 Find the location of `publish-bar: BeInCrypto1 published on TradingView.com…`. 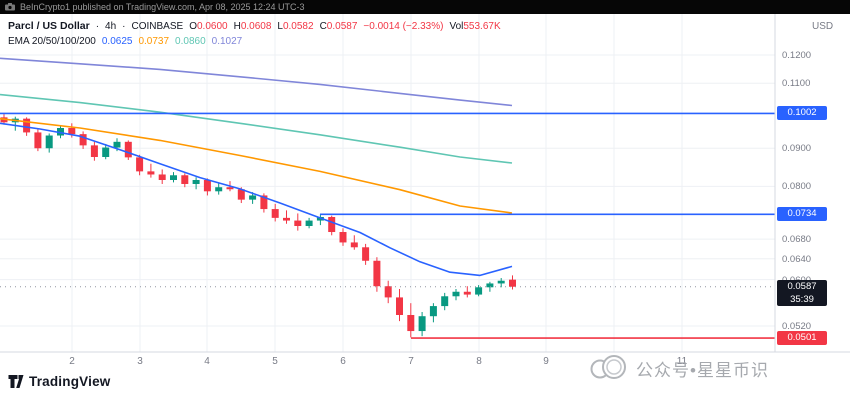

publish-bar: BeInCrypto1 published on TradingView.com… is located at coordinates (425, 7).